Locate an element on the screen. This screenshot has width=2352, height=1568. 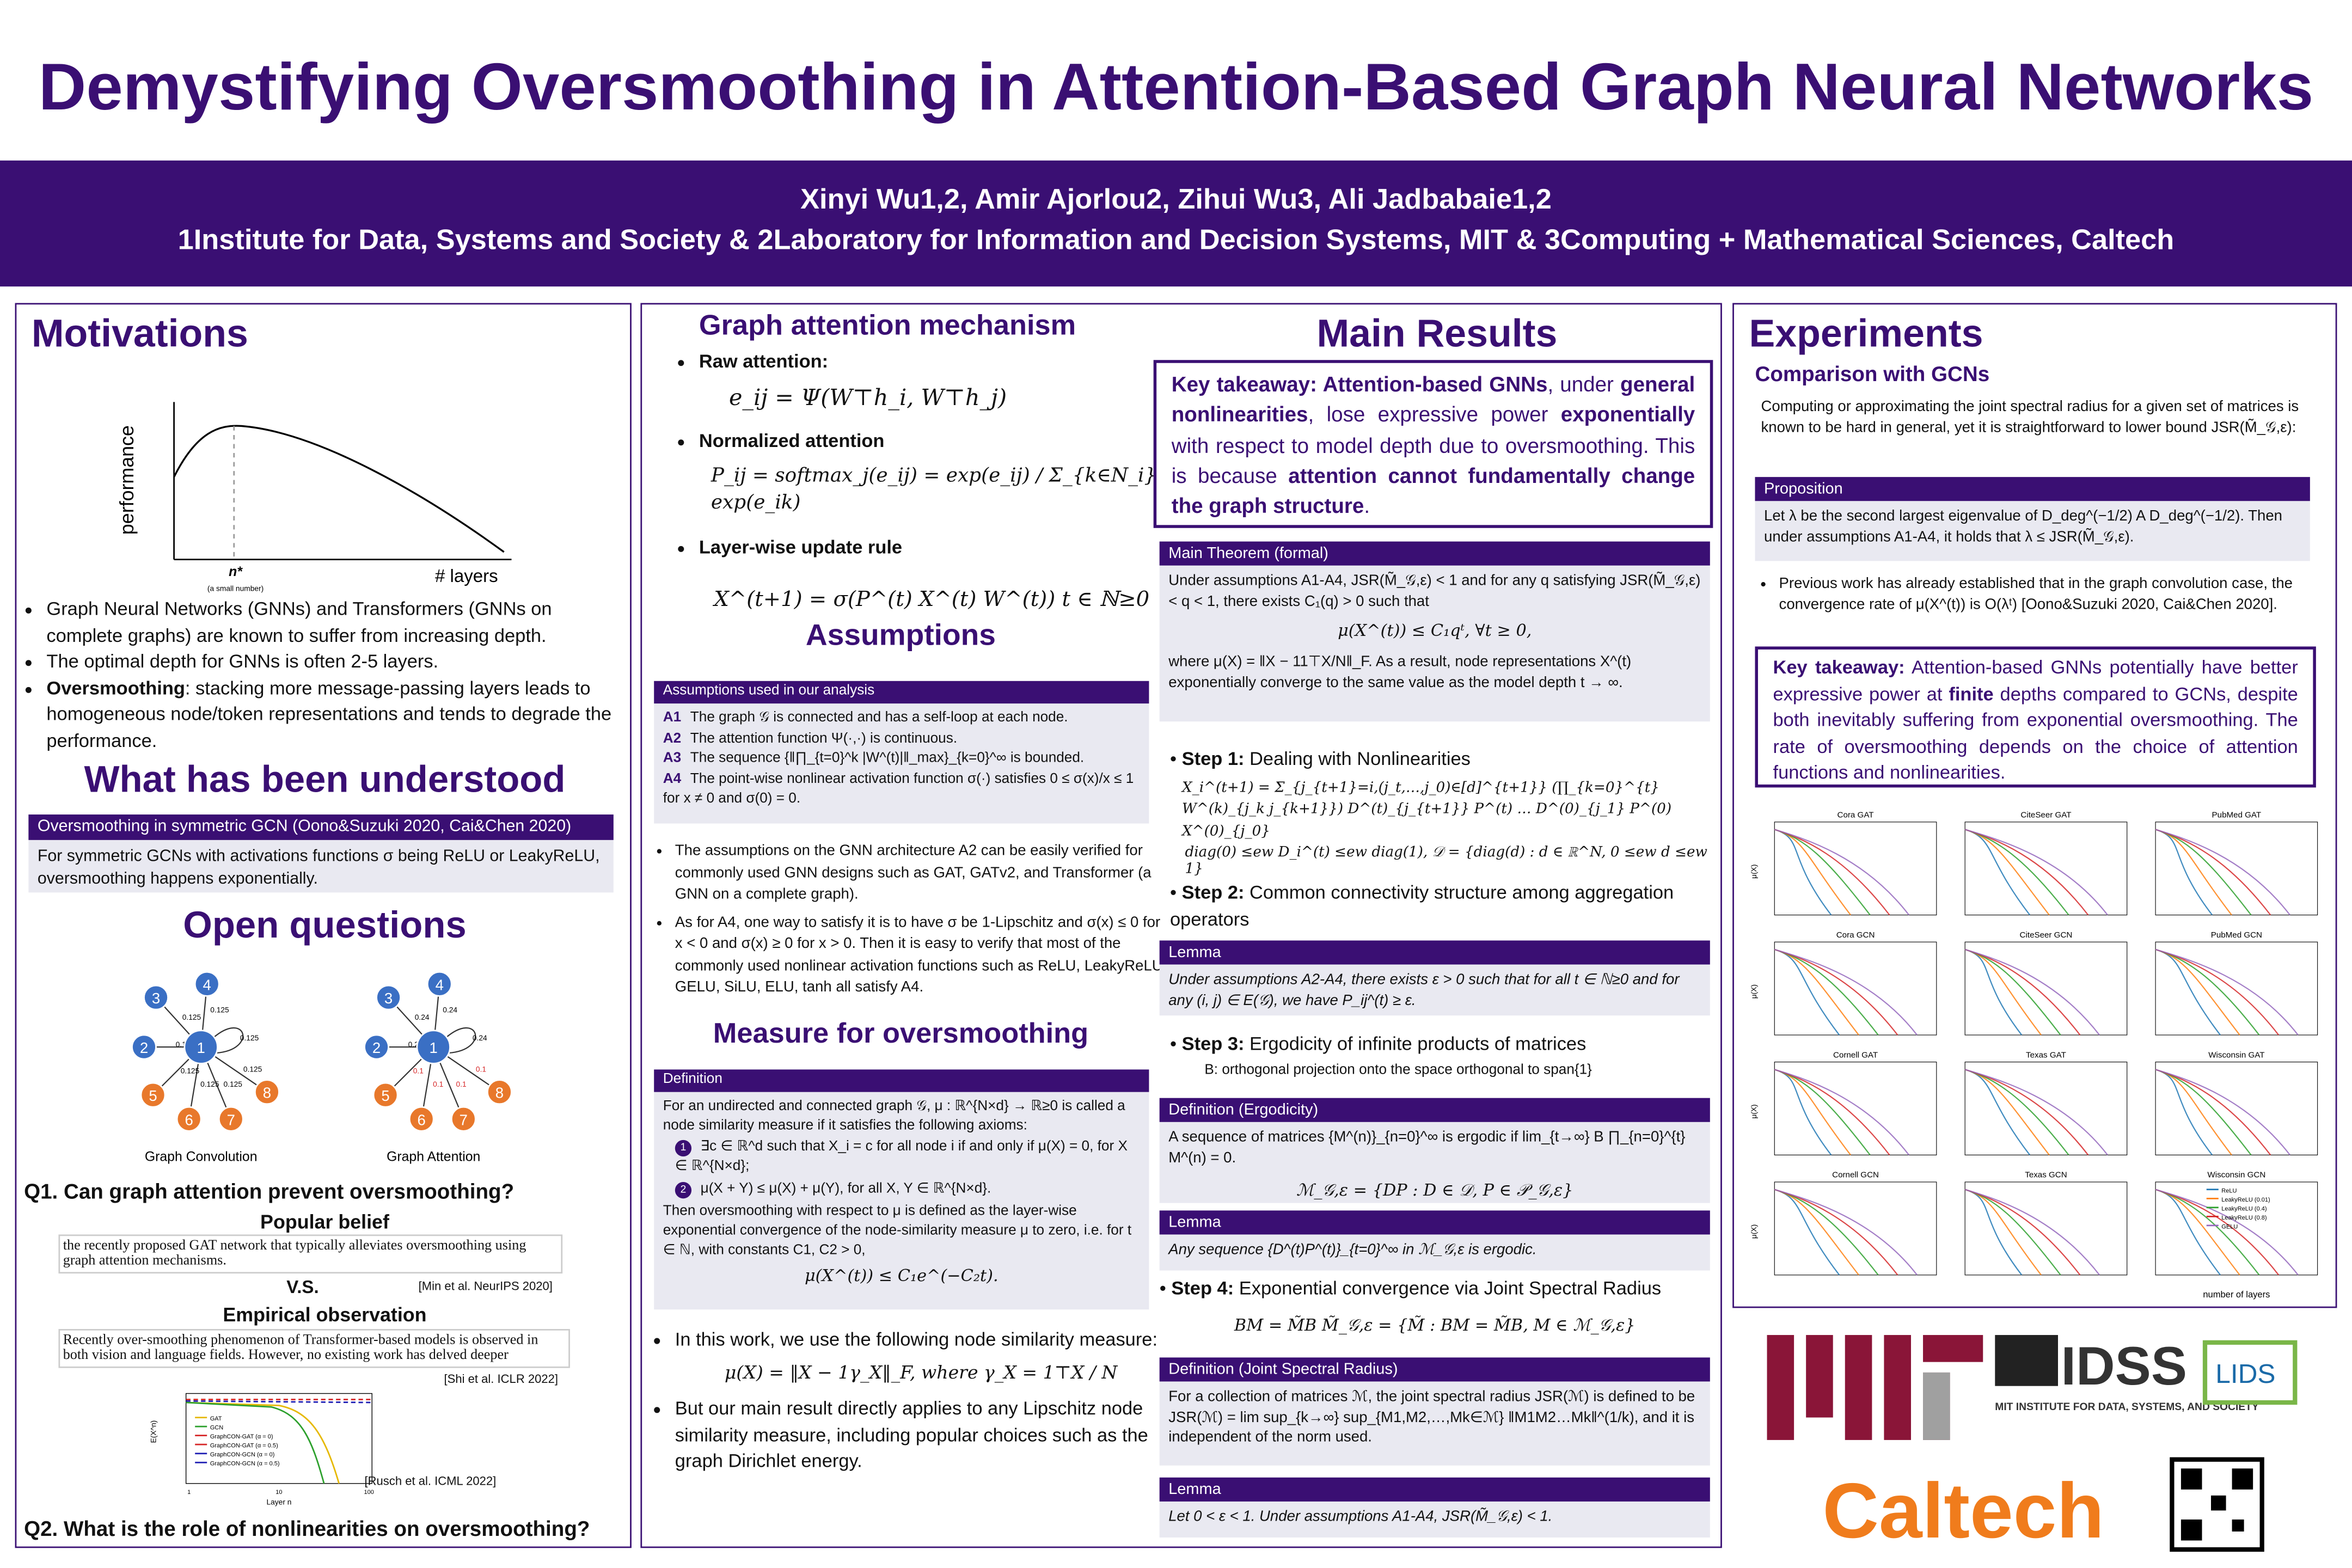
box-title: Assumptions used in our analysis is located at coordinates (901, 692).